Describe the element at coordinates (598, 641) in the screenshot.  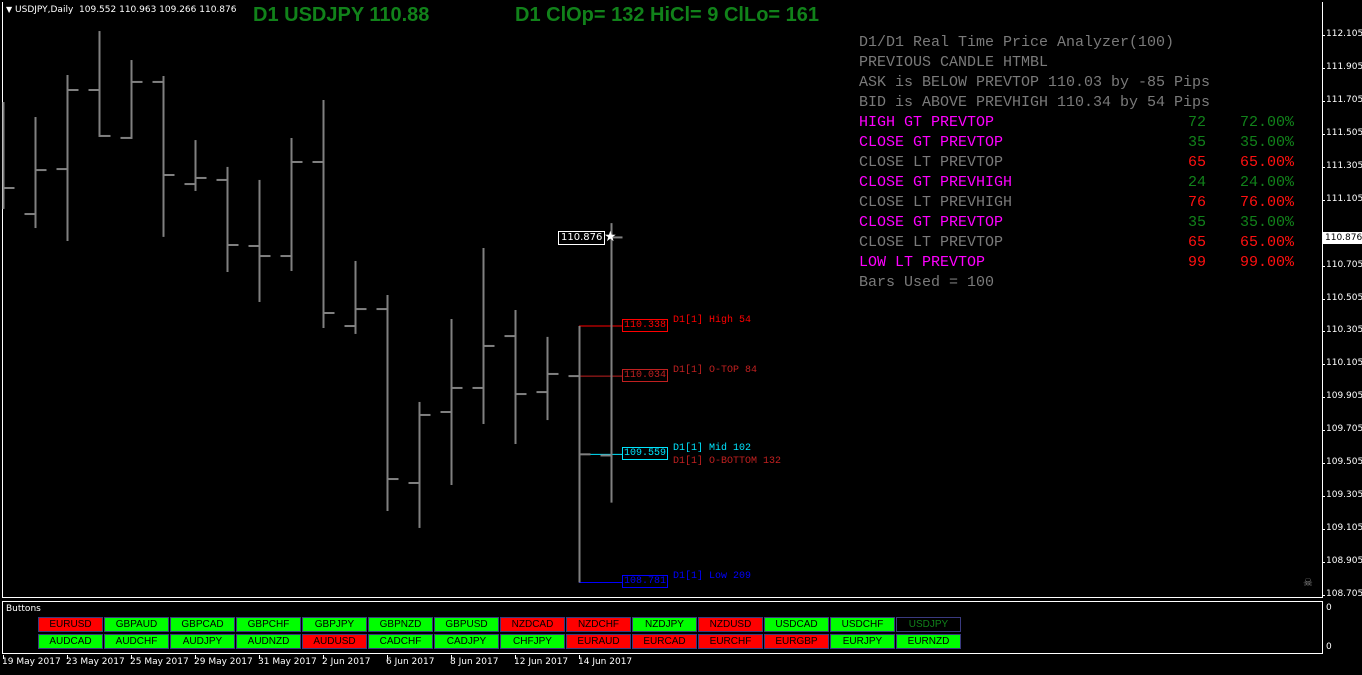
I see `symbol-button-euraud: EURAUD` at that location.